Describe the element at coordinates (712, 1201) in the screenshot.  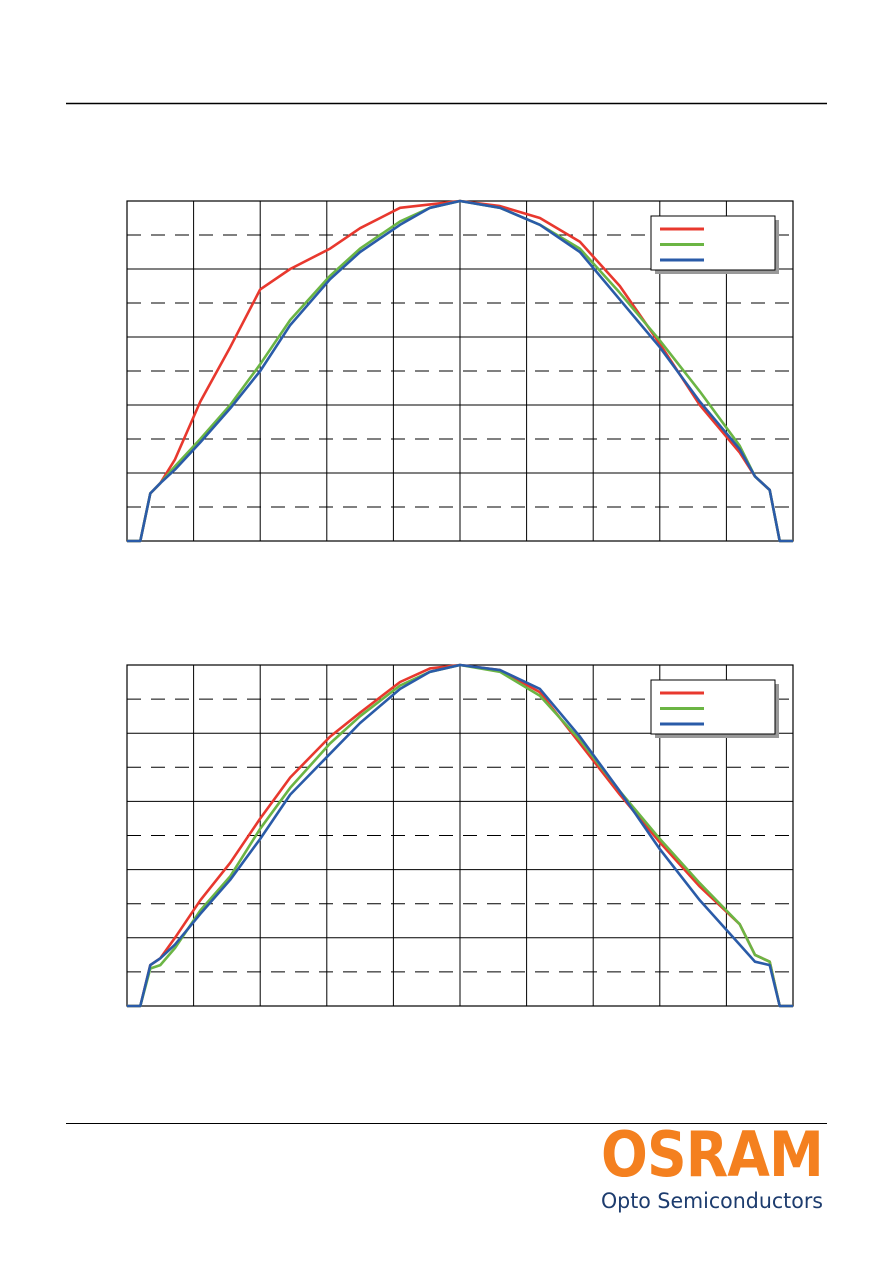
I see `tagline: Opto Semiconductors` at that location.